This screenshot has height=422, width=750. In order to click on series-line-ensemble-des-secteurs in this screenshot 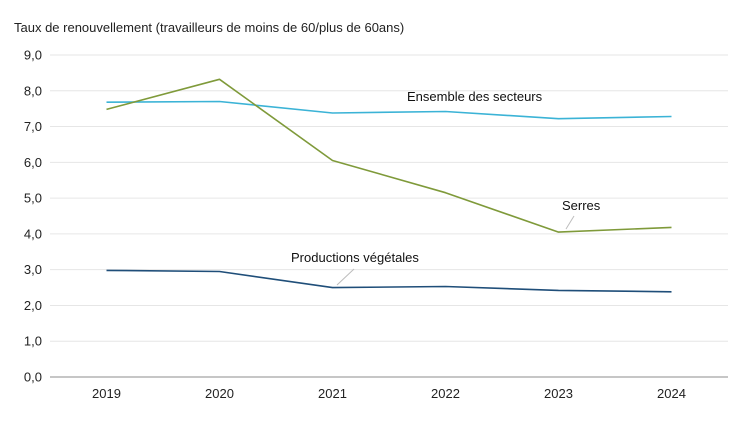, I will do `click(389, 110)`.